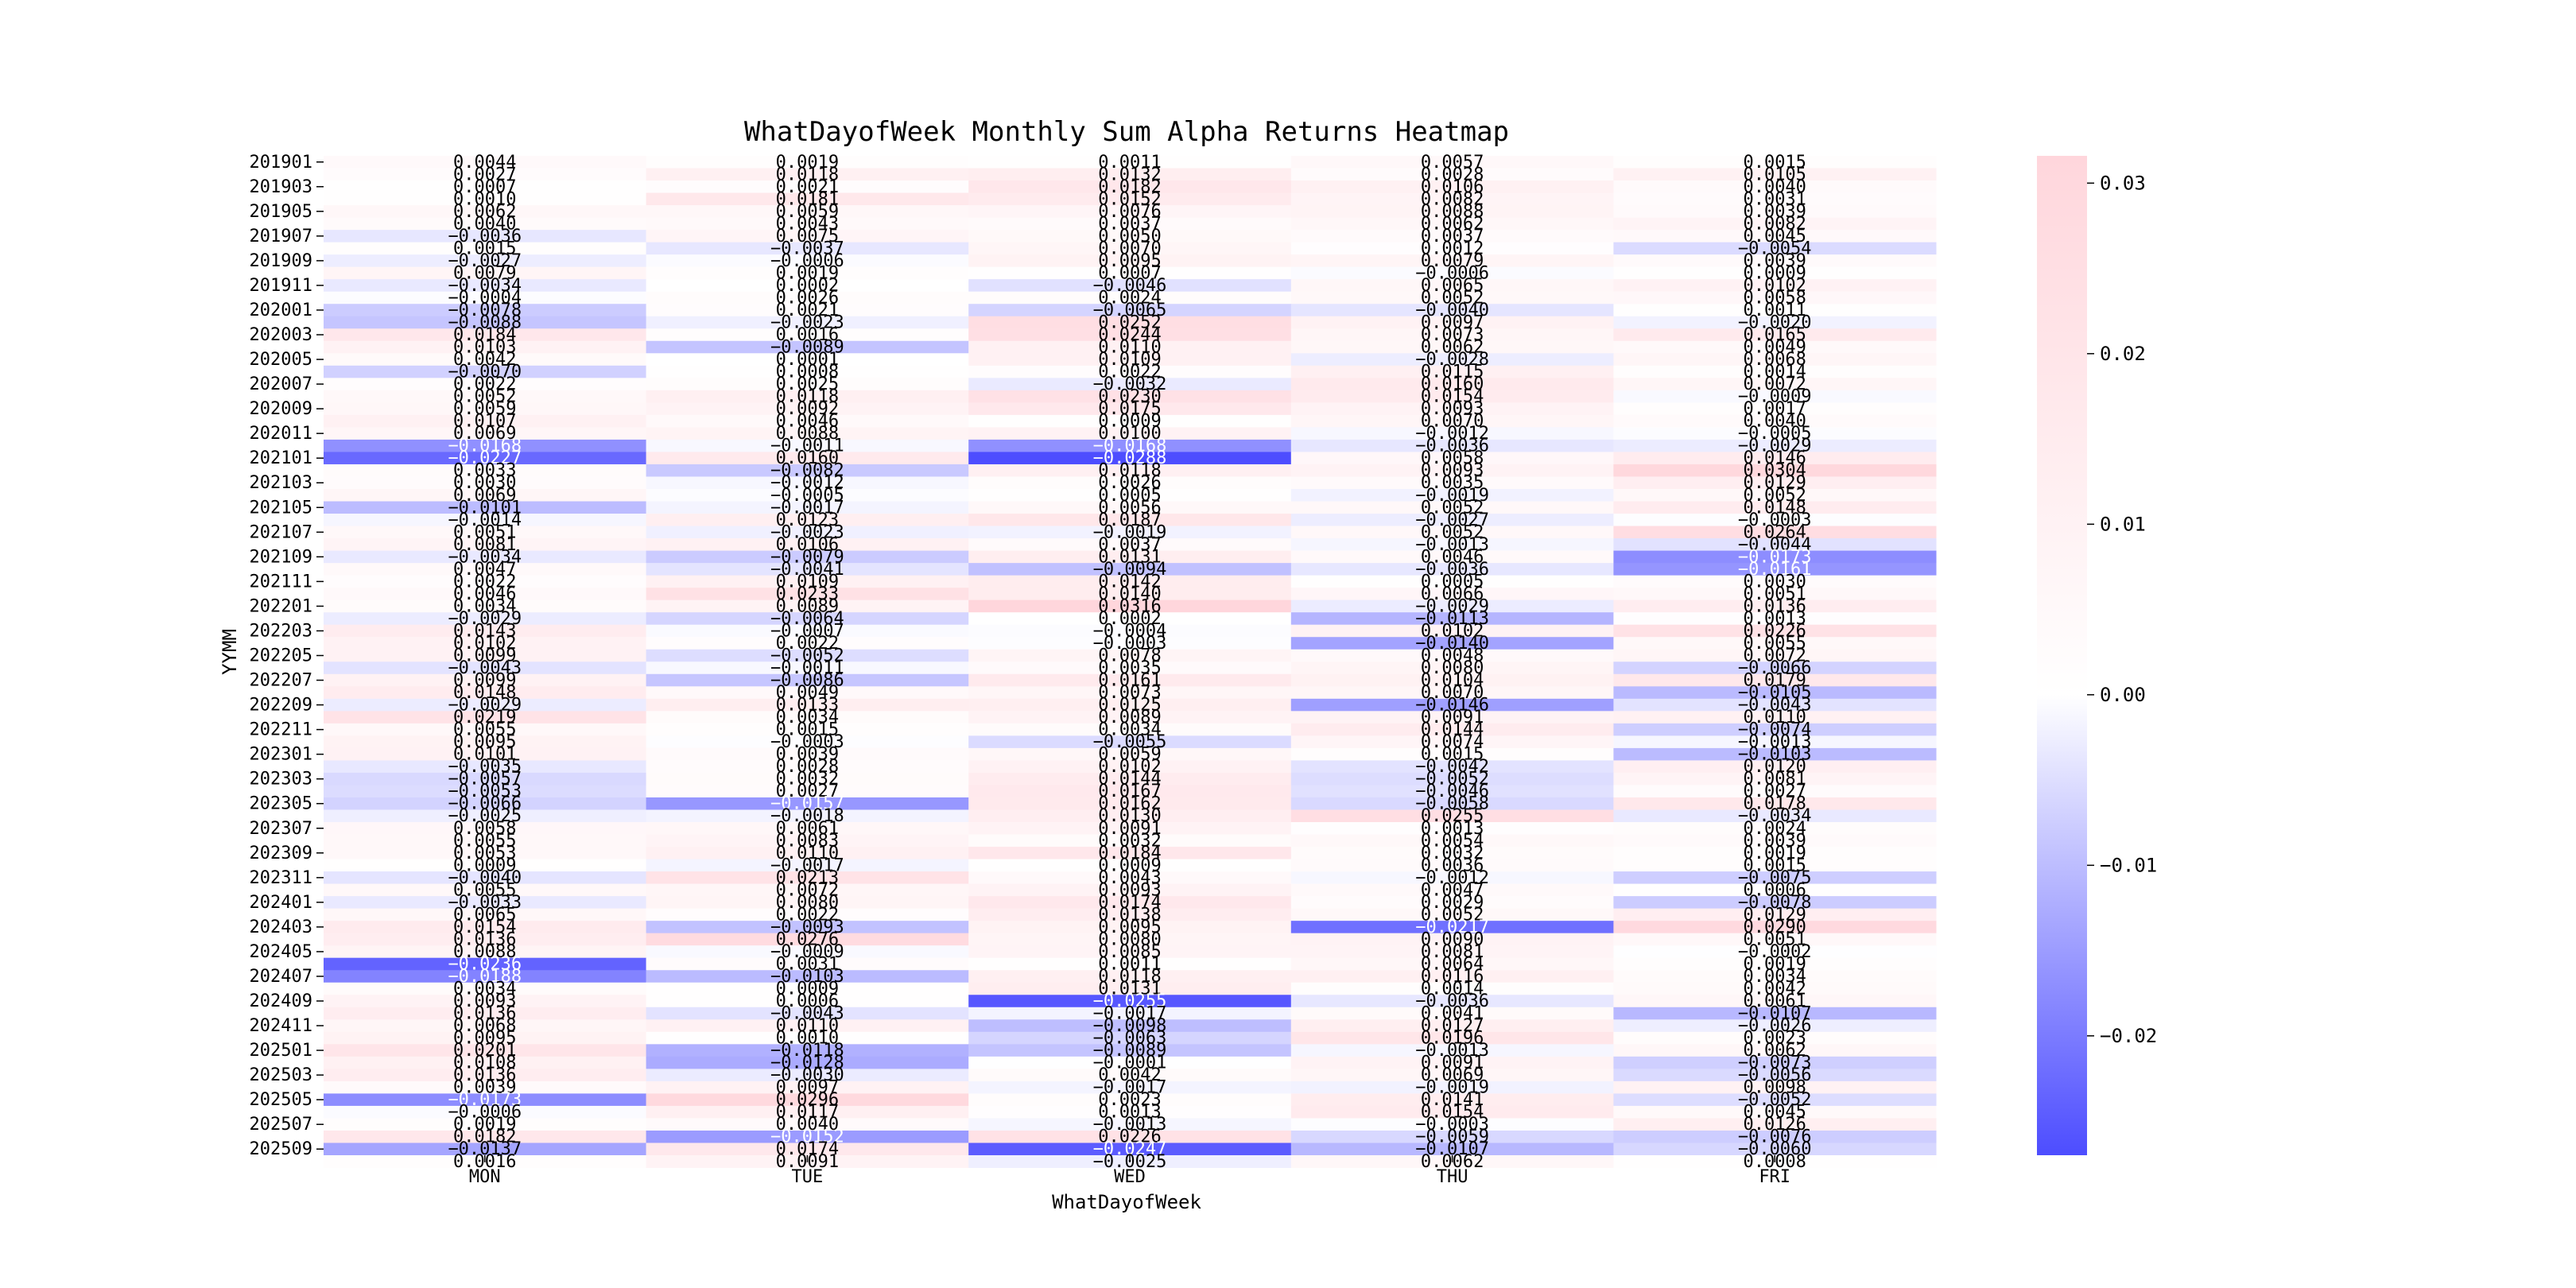 The width and height of the screenshot is (2576, 1288). I want to click on heatmap-cell-202303-FRI, so click(1775, 779).